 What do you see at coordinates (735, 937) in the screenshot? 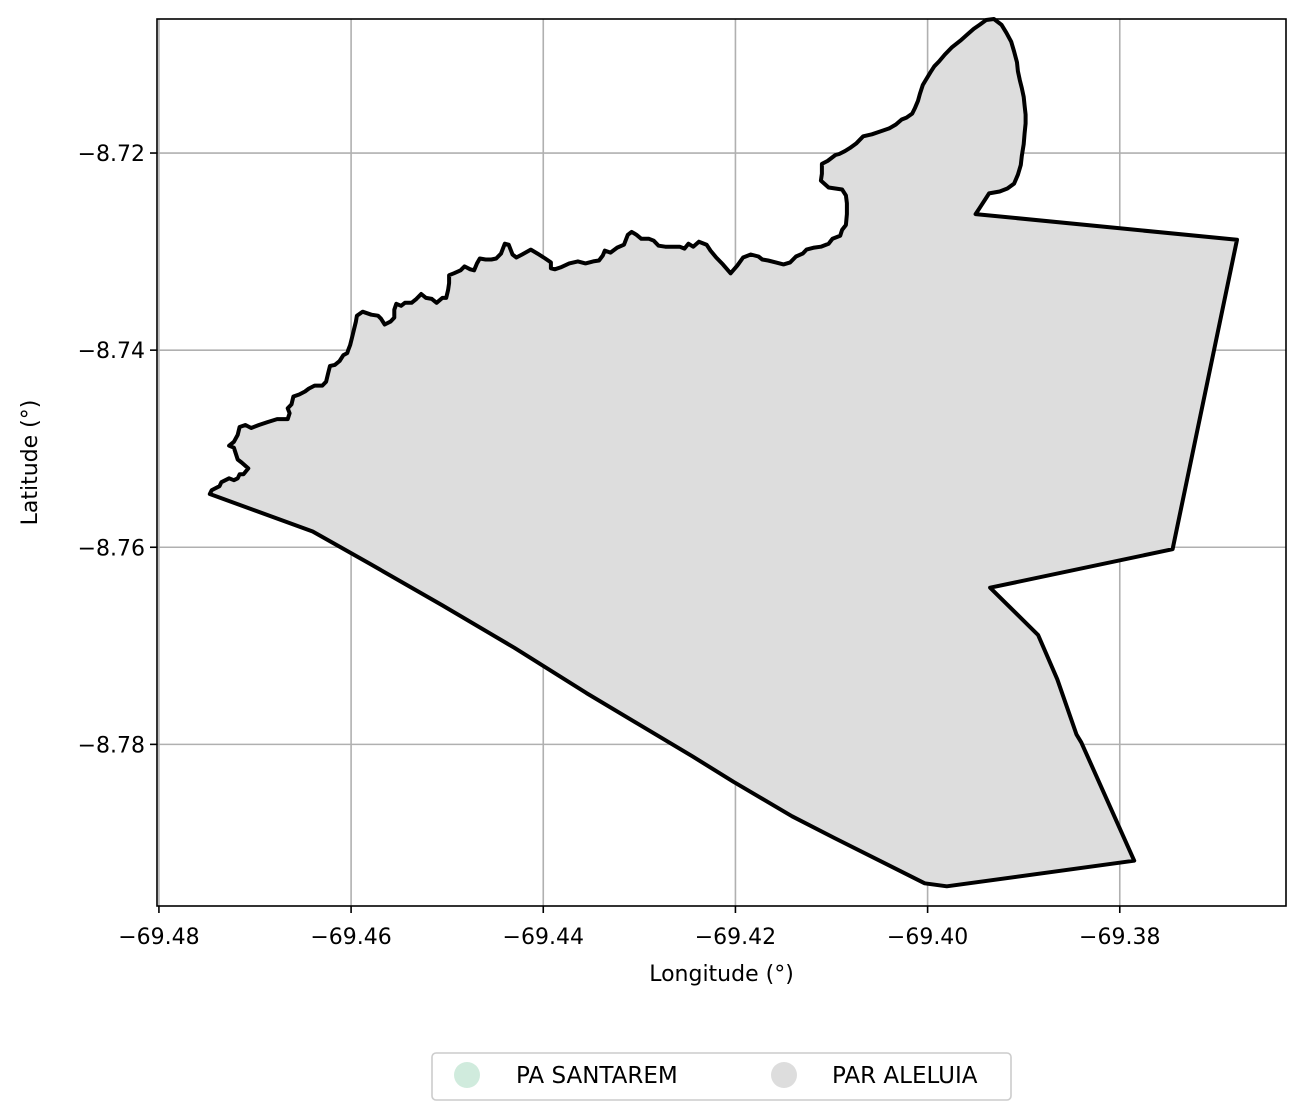
I see `x-tick-label-3: −69.42` at bounding box center [735, 937].